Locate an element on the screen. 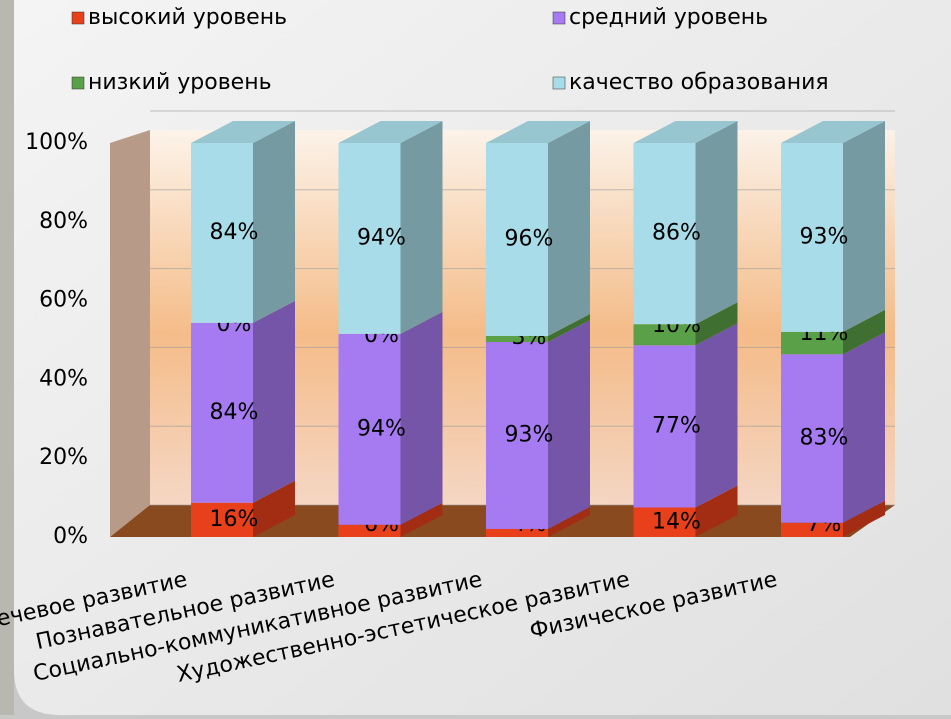  legend-label: качество образования is located at coordinates (699, 82).